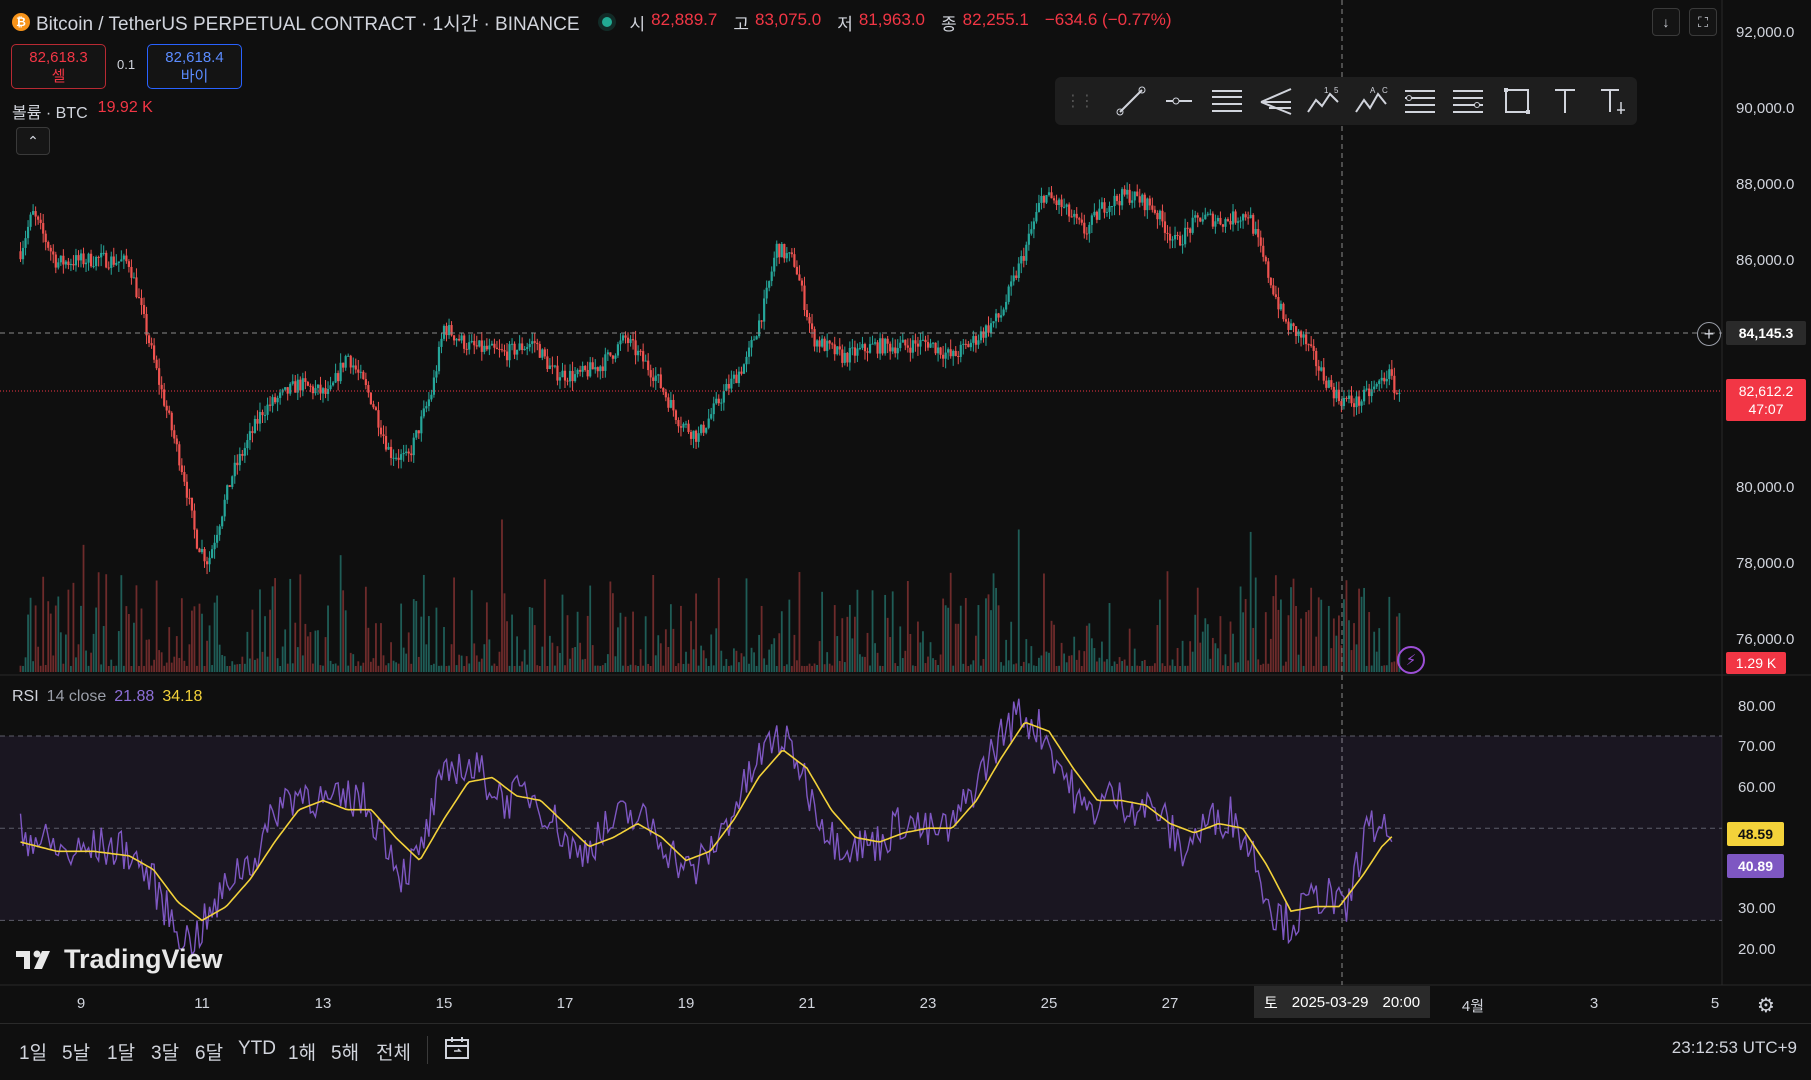  What do you see at coordinates (58, 66) in the screenshot?
I see `sell-button: 82,618.3 셀` at bounding box center [58, 66].